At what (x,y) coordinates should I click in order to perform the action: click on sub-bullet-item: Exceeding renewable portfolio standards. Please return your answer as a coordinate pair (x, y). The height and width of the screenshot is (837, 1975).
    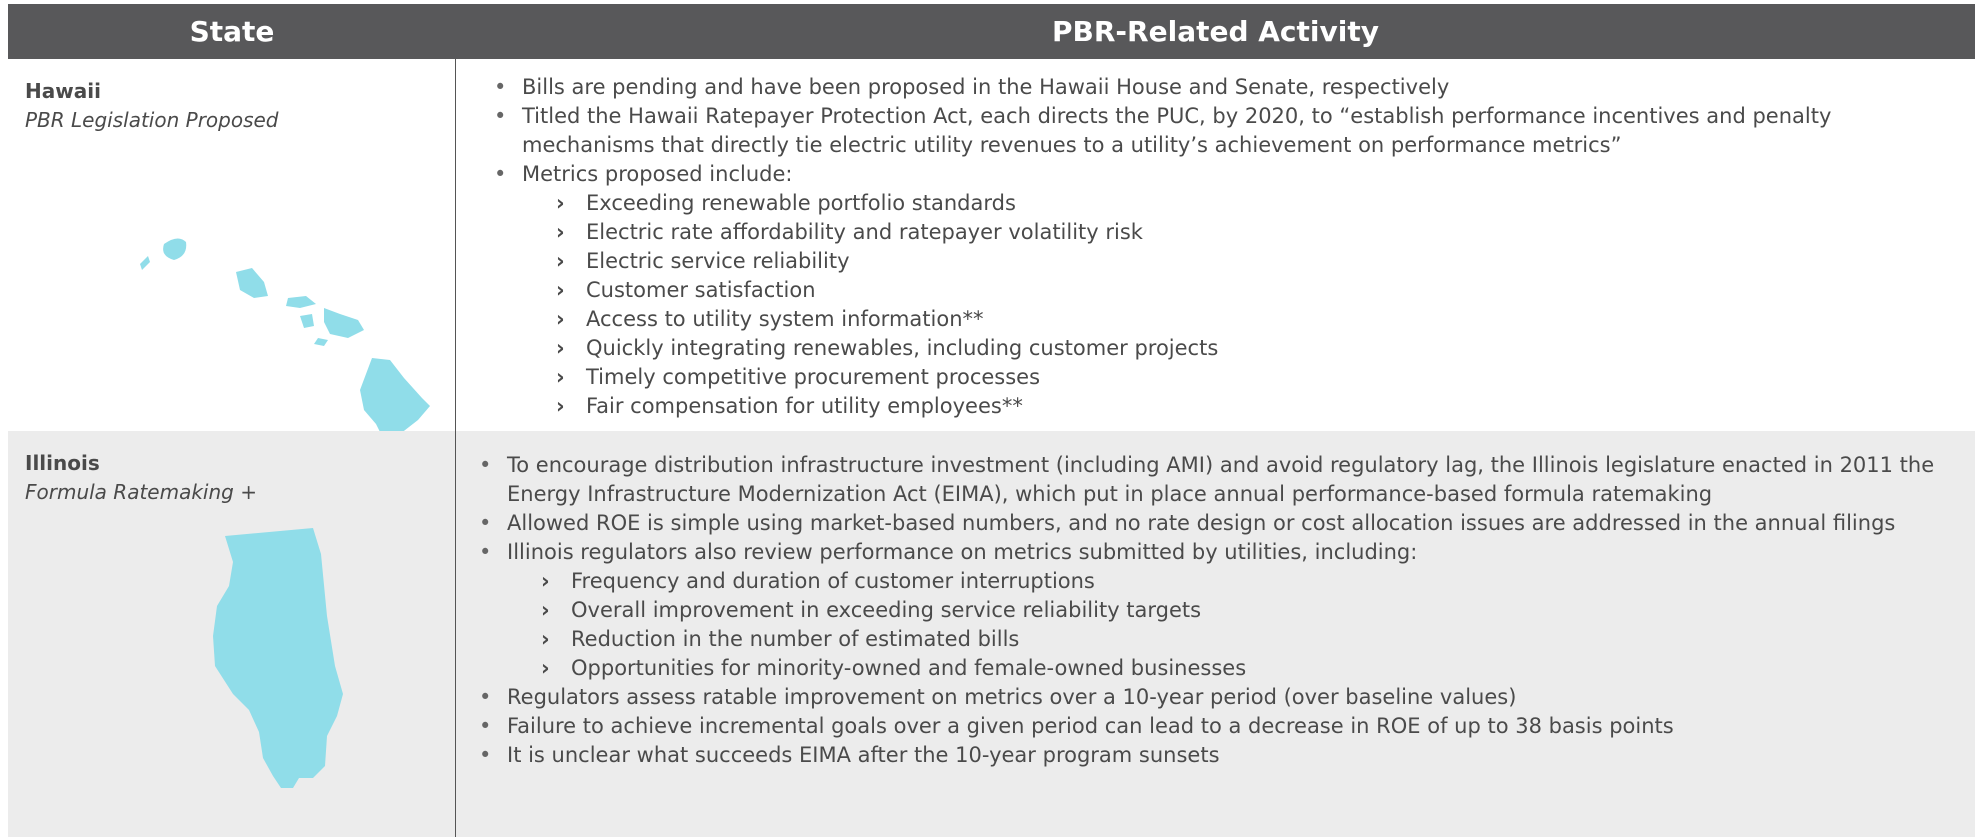
    Looking at the image, I should click on (1245, 203).